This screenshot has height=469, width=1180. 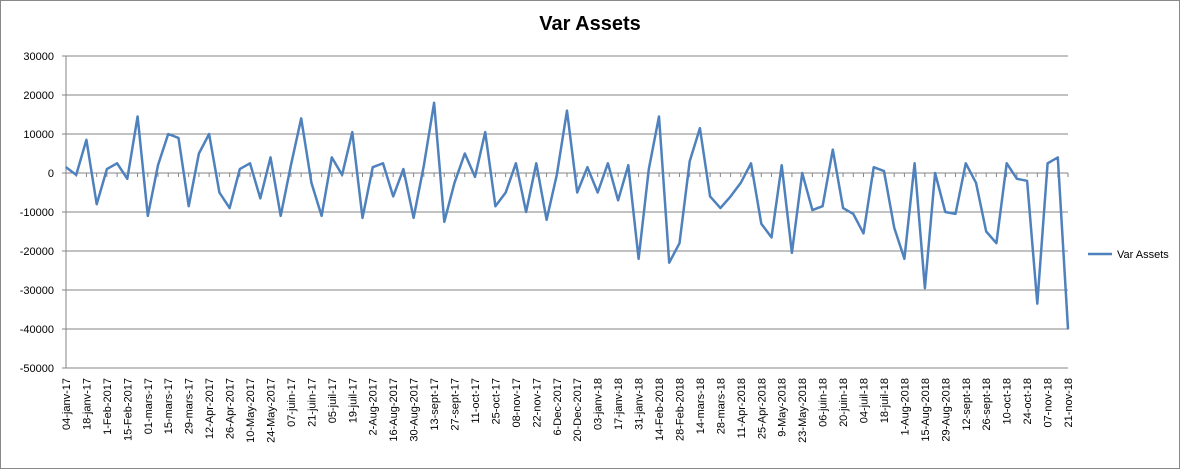 I want to click on x-tick-label: 9-May-2018, so click(x=783, y=407).